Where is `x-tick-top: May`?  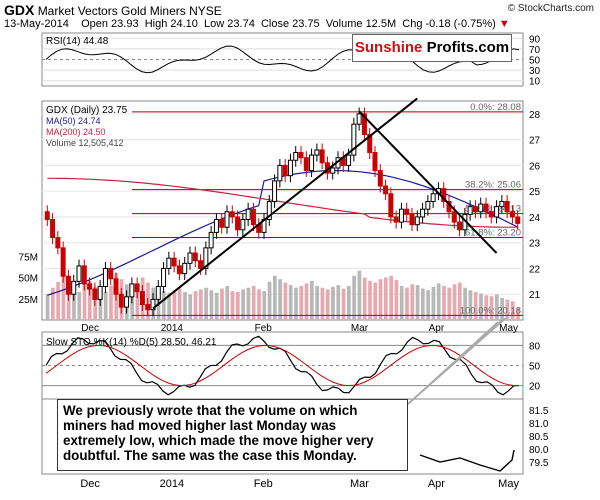
x-tick-top: May is located at coordinates (508, 328).